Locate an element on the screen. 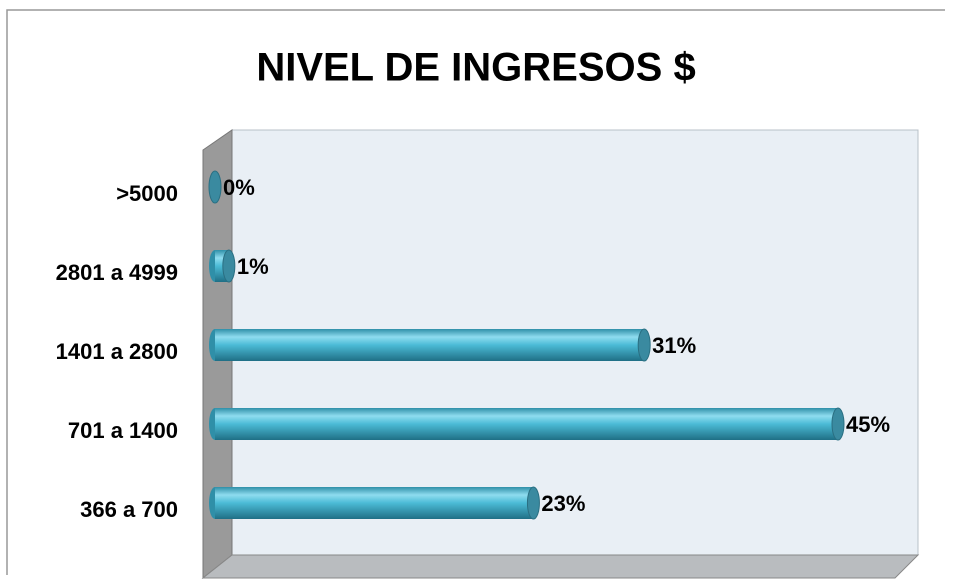 The width and height of the screenshot is (953, 581). data-label: 0% is located at coordinates (239, 187).